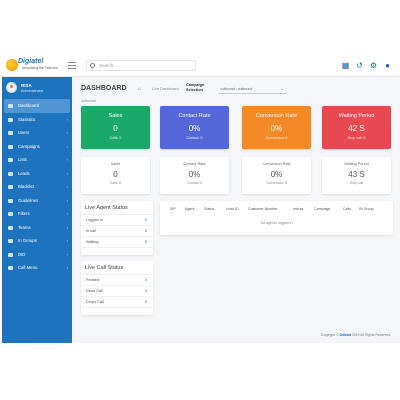 The height and width of the screenshot is (400, 400). I want to click on column-header: IN Group, so click(366, 209).